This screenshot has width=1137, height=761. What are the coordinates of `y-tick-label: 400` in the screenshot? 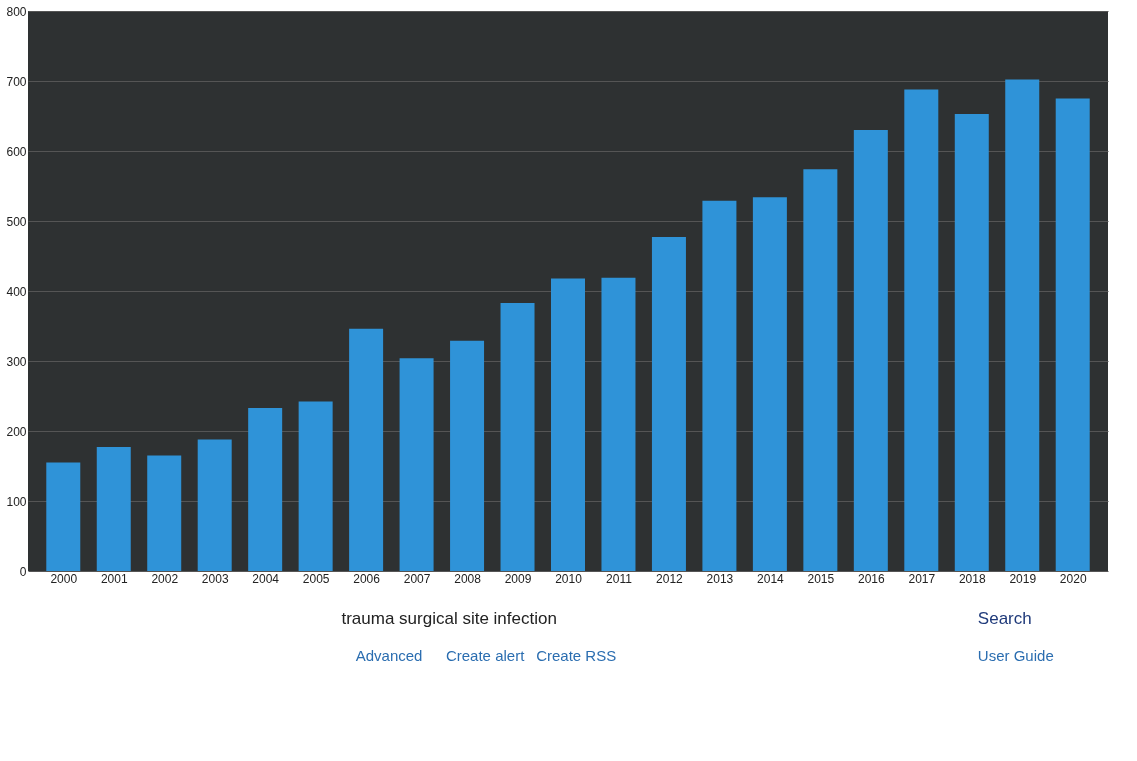 It's located at (16, 291).